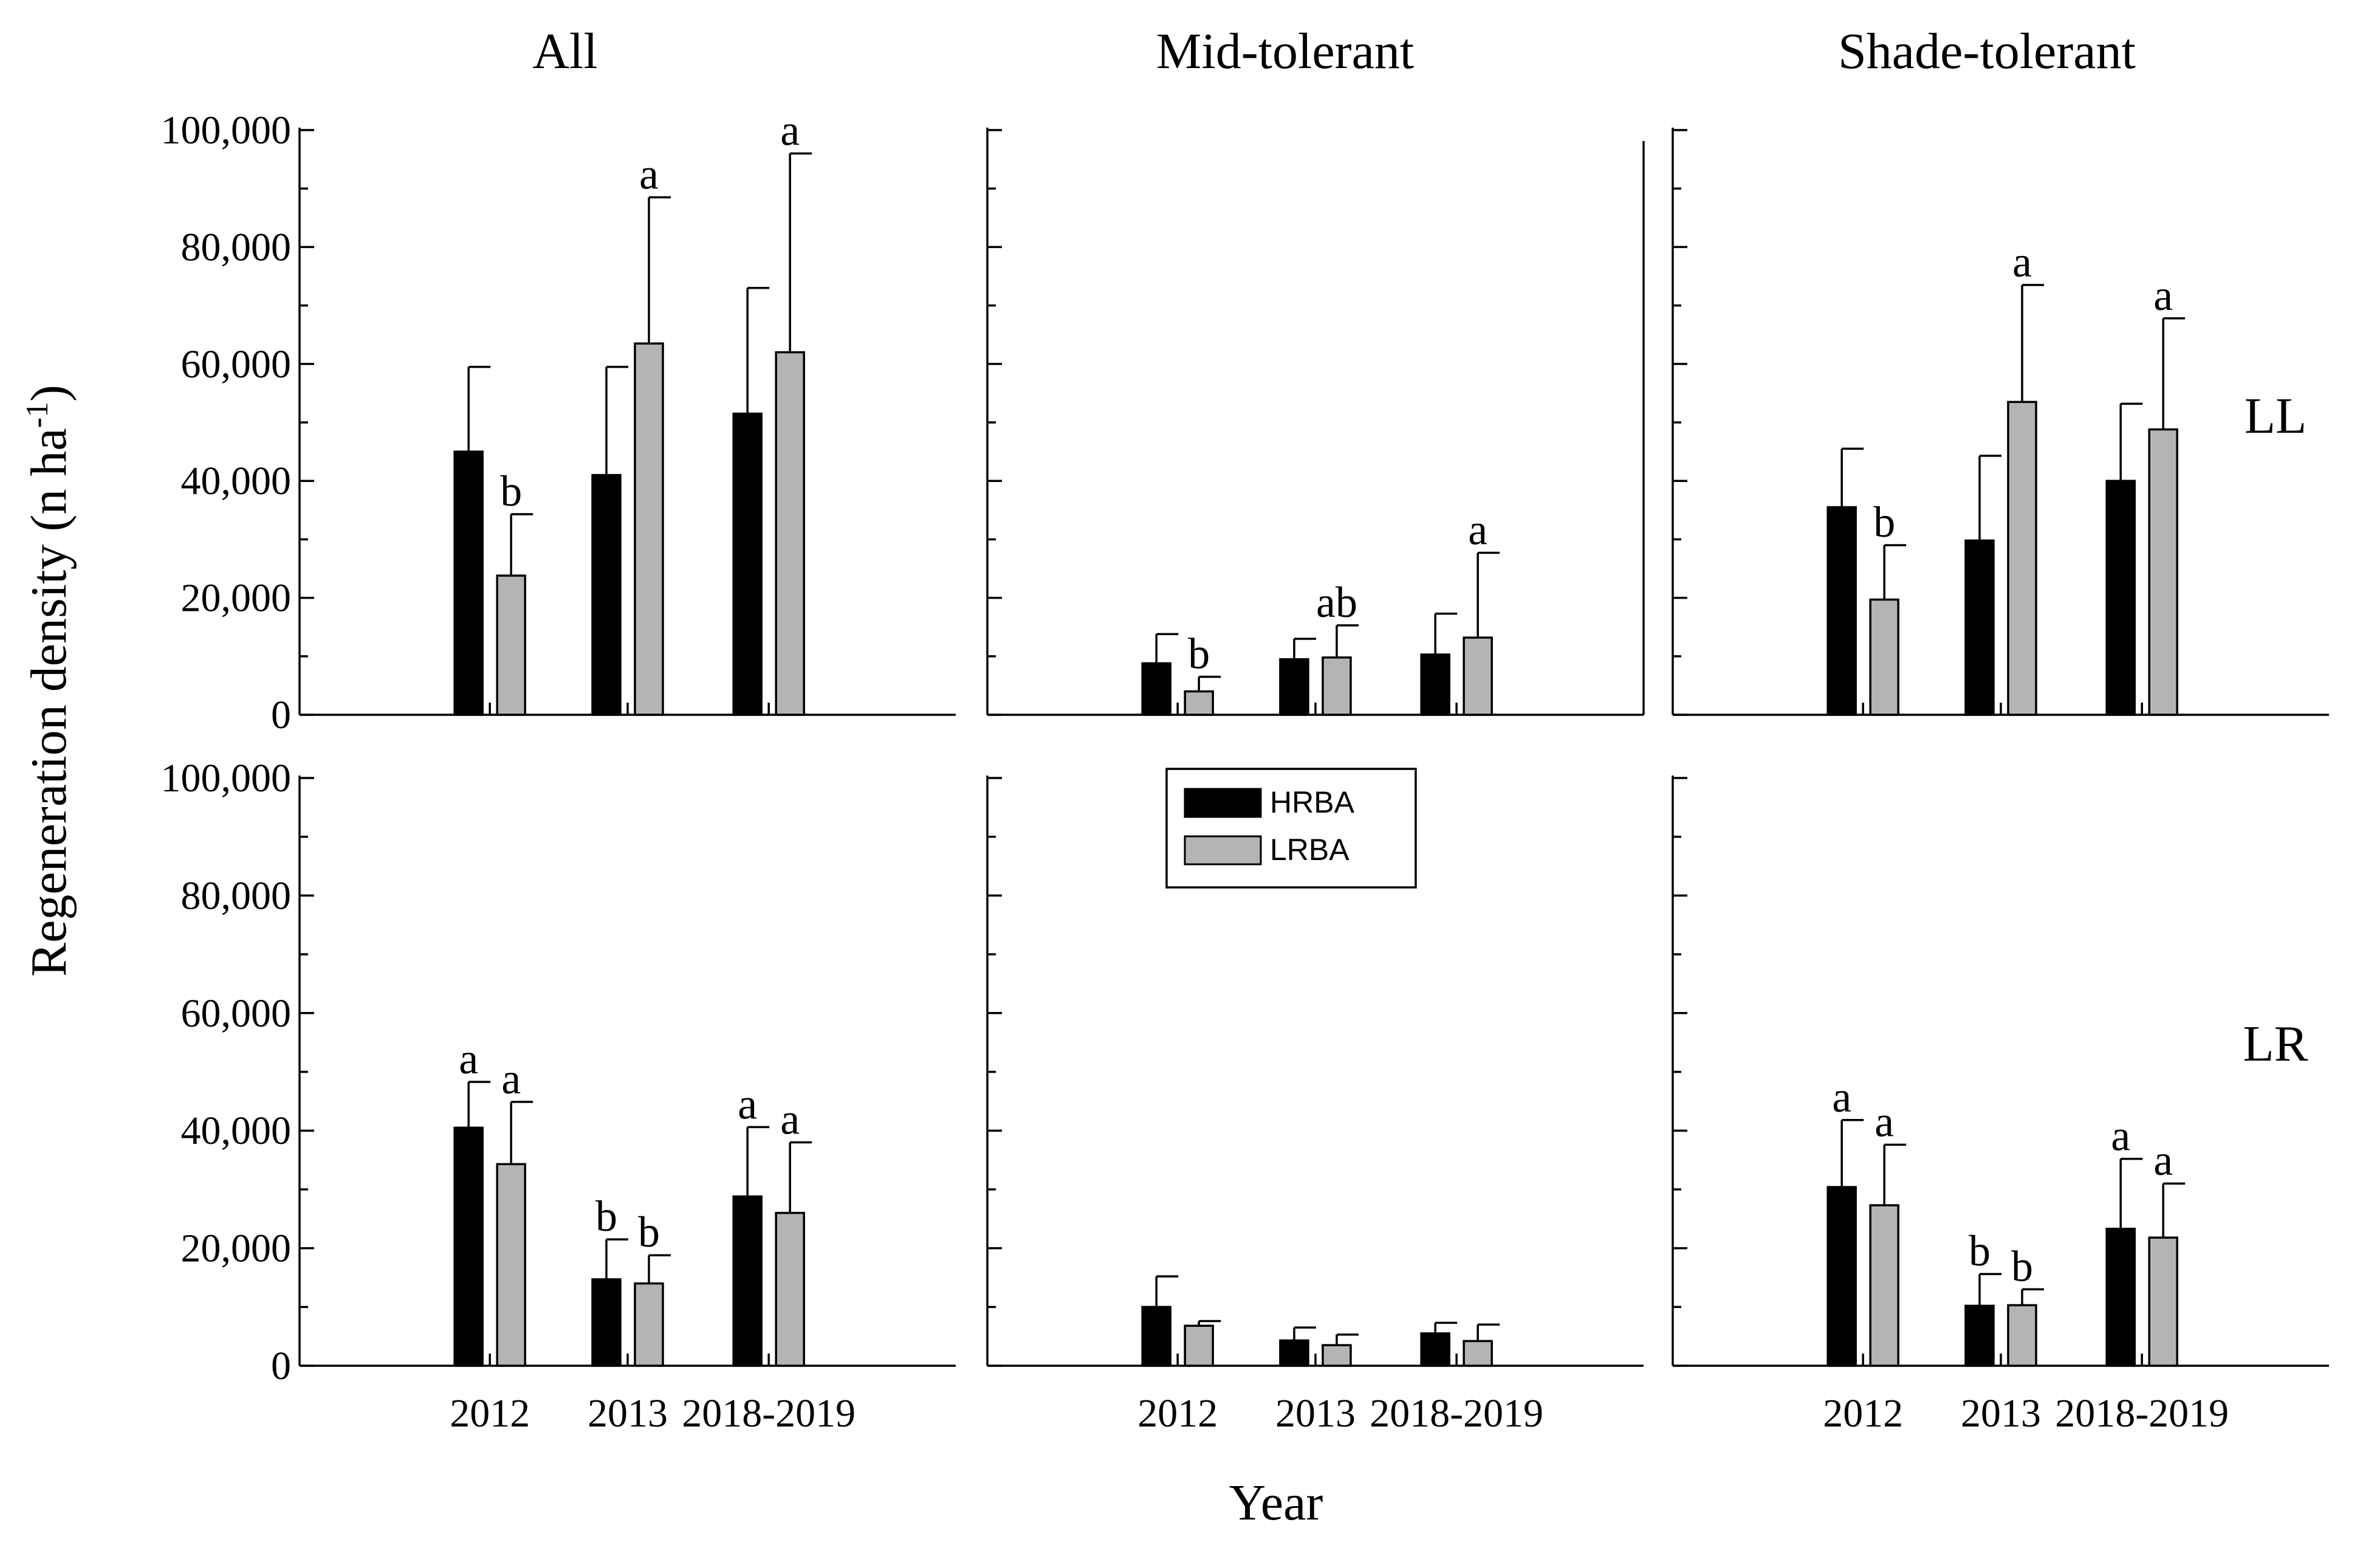 The height and width of the screenshot is (1542, 2380). I want to click on significance-label: ab, so click(1336, 602).